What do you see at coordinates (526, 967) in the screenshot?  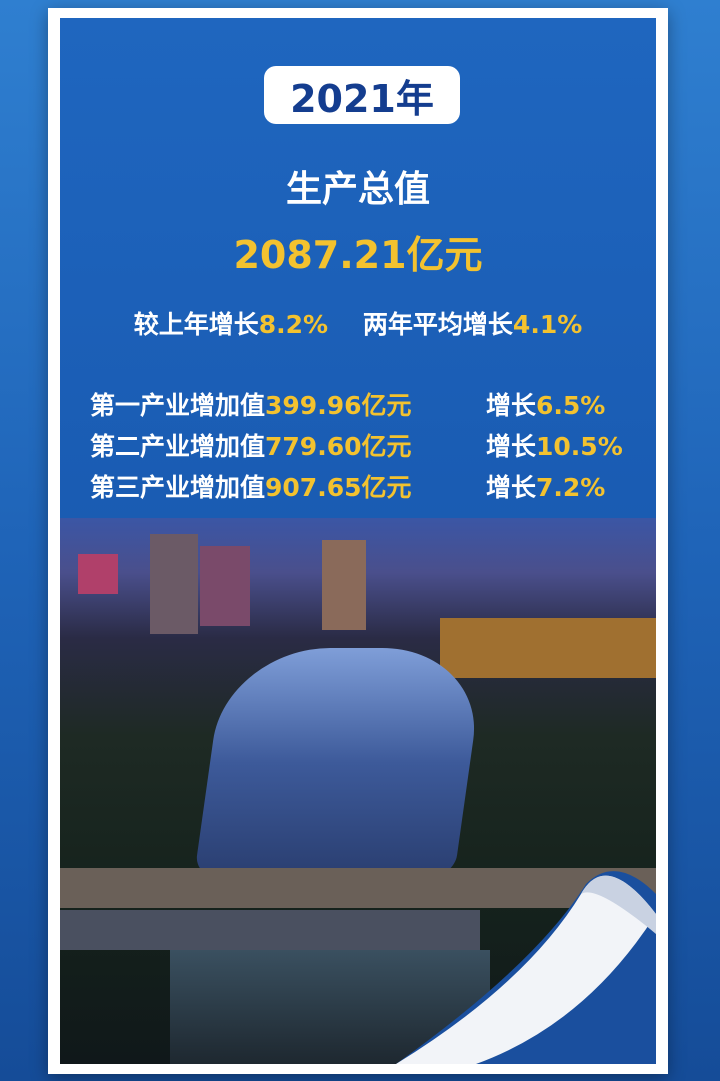 I see `page-curl-icon` at bounding box center [526, 967].